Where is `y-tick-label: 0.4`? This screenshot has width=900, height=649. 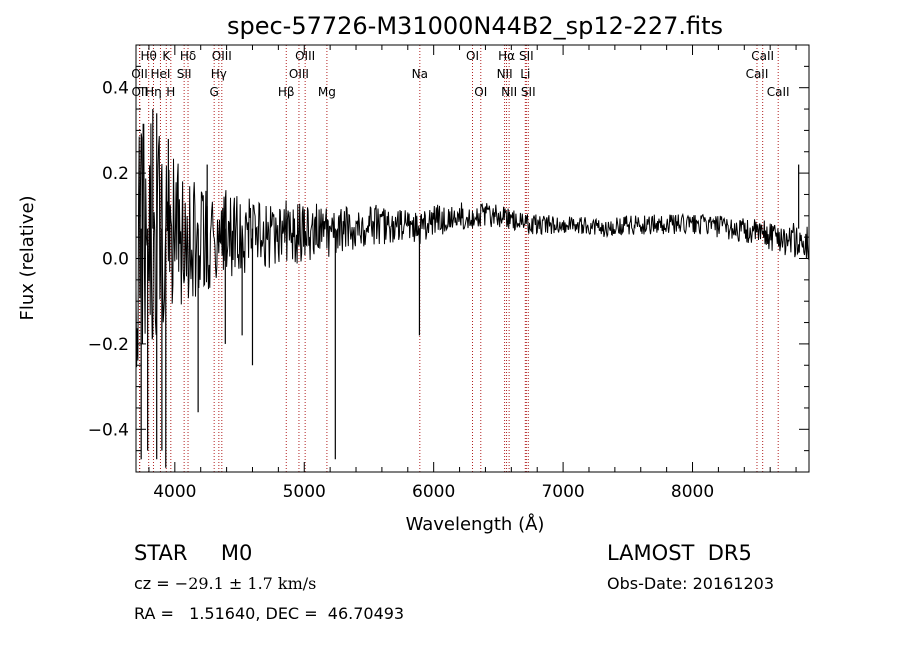 y-tick-label: 0.4 is located at coordinates (115, 89).